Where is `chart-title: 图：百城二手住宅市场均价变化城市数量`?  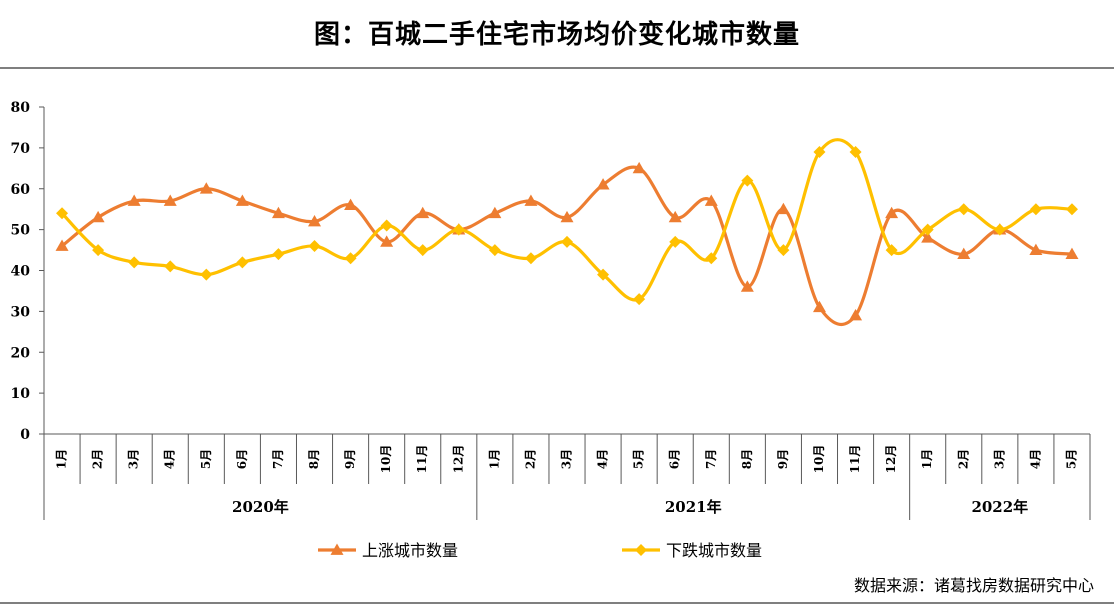 chart-title: 图：百城二手住宅市场均价变化城市数量 is located at coordinates (556, 35).